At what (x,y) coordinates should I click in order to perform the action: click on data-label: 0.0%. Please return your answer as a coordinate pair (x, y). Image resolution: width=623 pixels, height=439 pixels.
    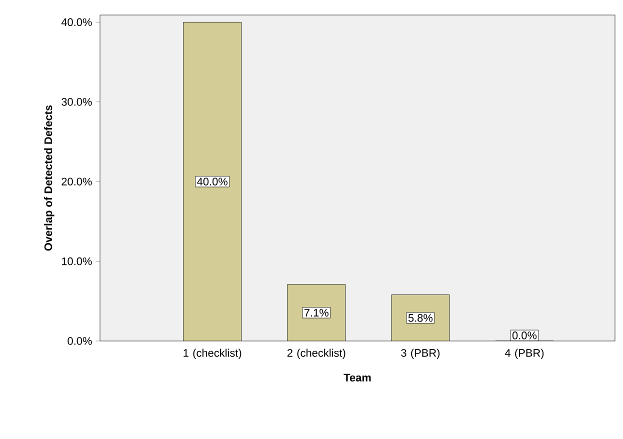
    Looking at the image, I should click on (524, 336).